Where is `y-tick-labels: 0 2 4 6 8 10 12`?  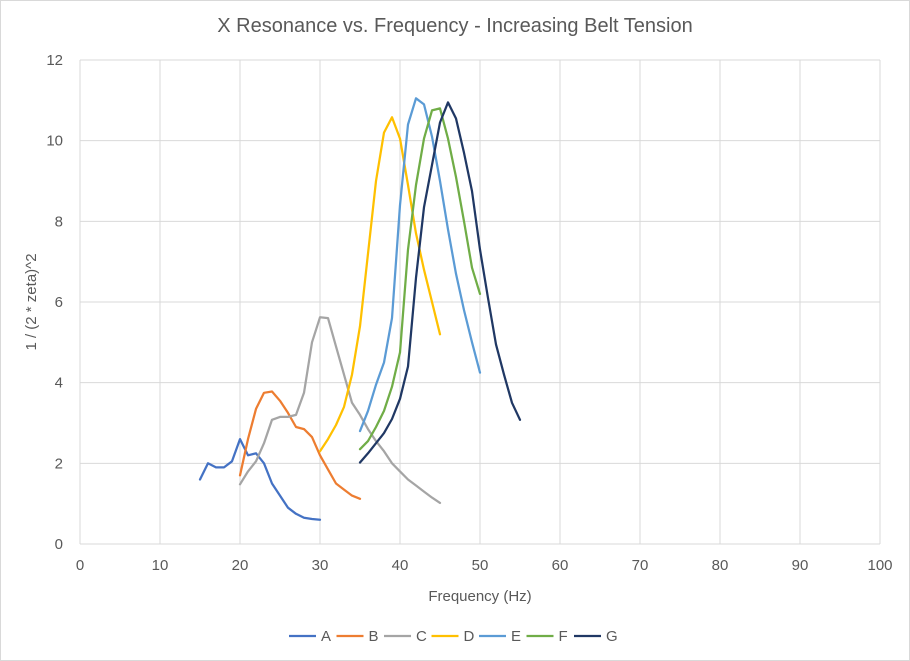
y-tick-labels: 0 2 4 6 8 10 12 is located at coordinates (54, 302).